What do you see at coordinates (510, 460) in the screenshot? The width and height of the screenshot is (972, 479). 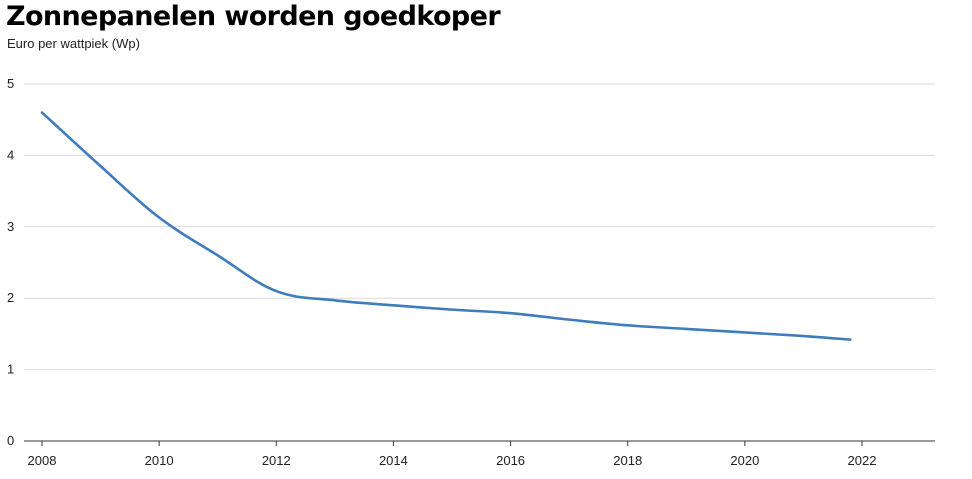 I see `x-tick-label-2016: 2016` at bounding box center [510, 460].